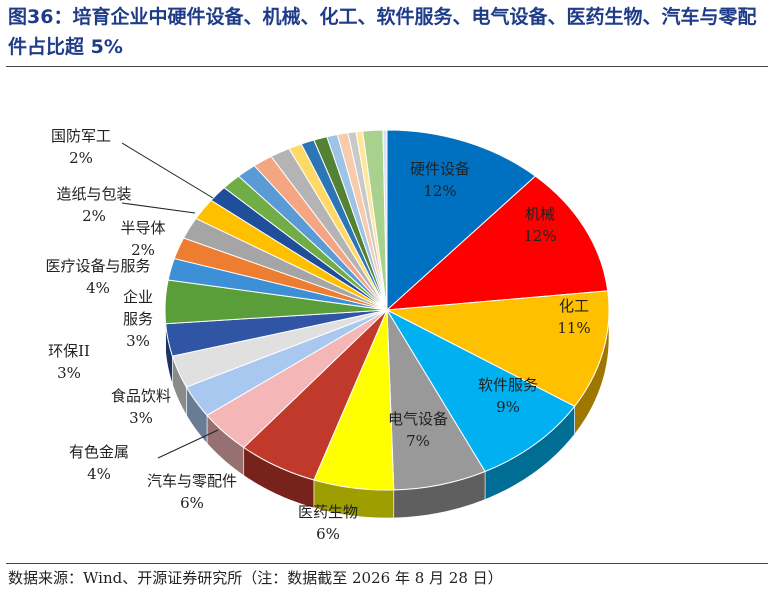 The image size is (774, 594). I want to click on slice-label-name: 造纸与包装, so click(94, 194).